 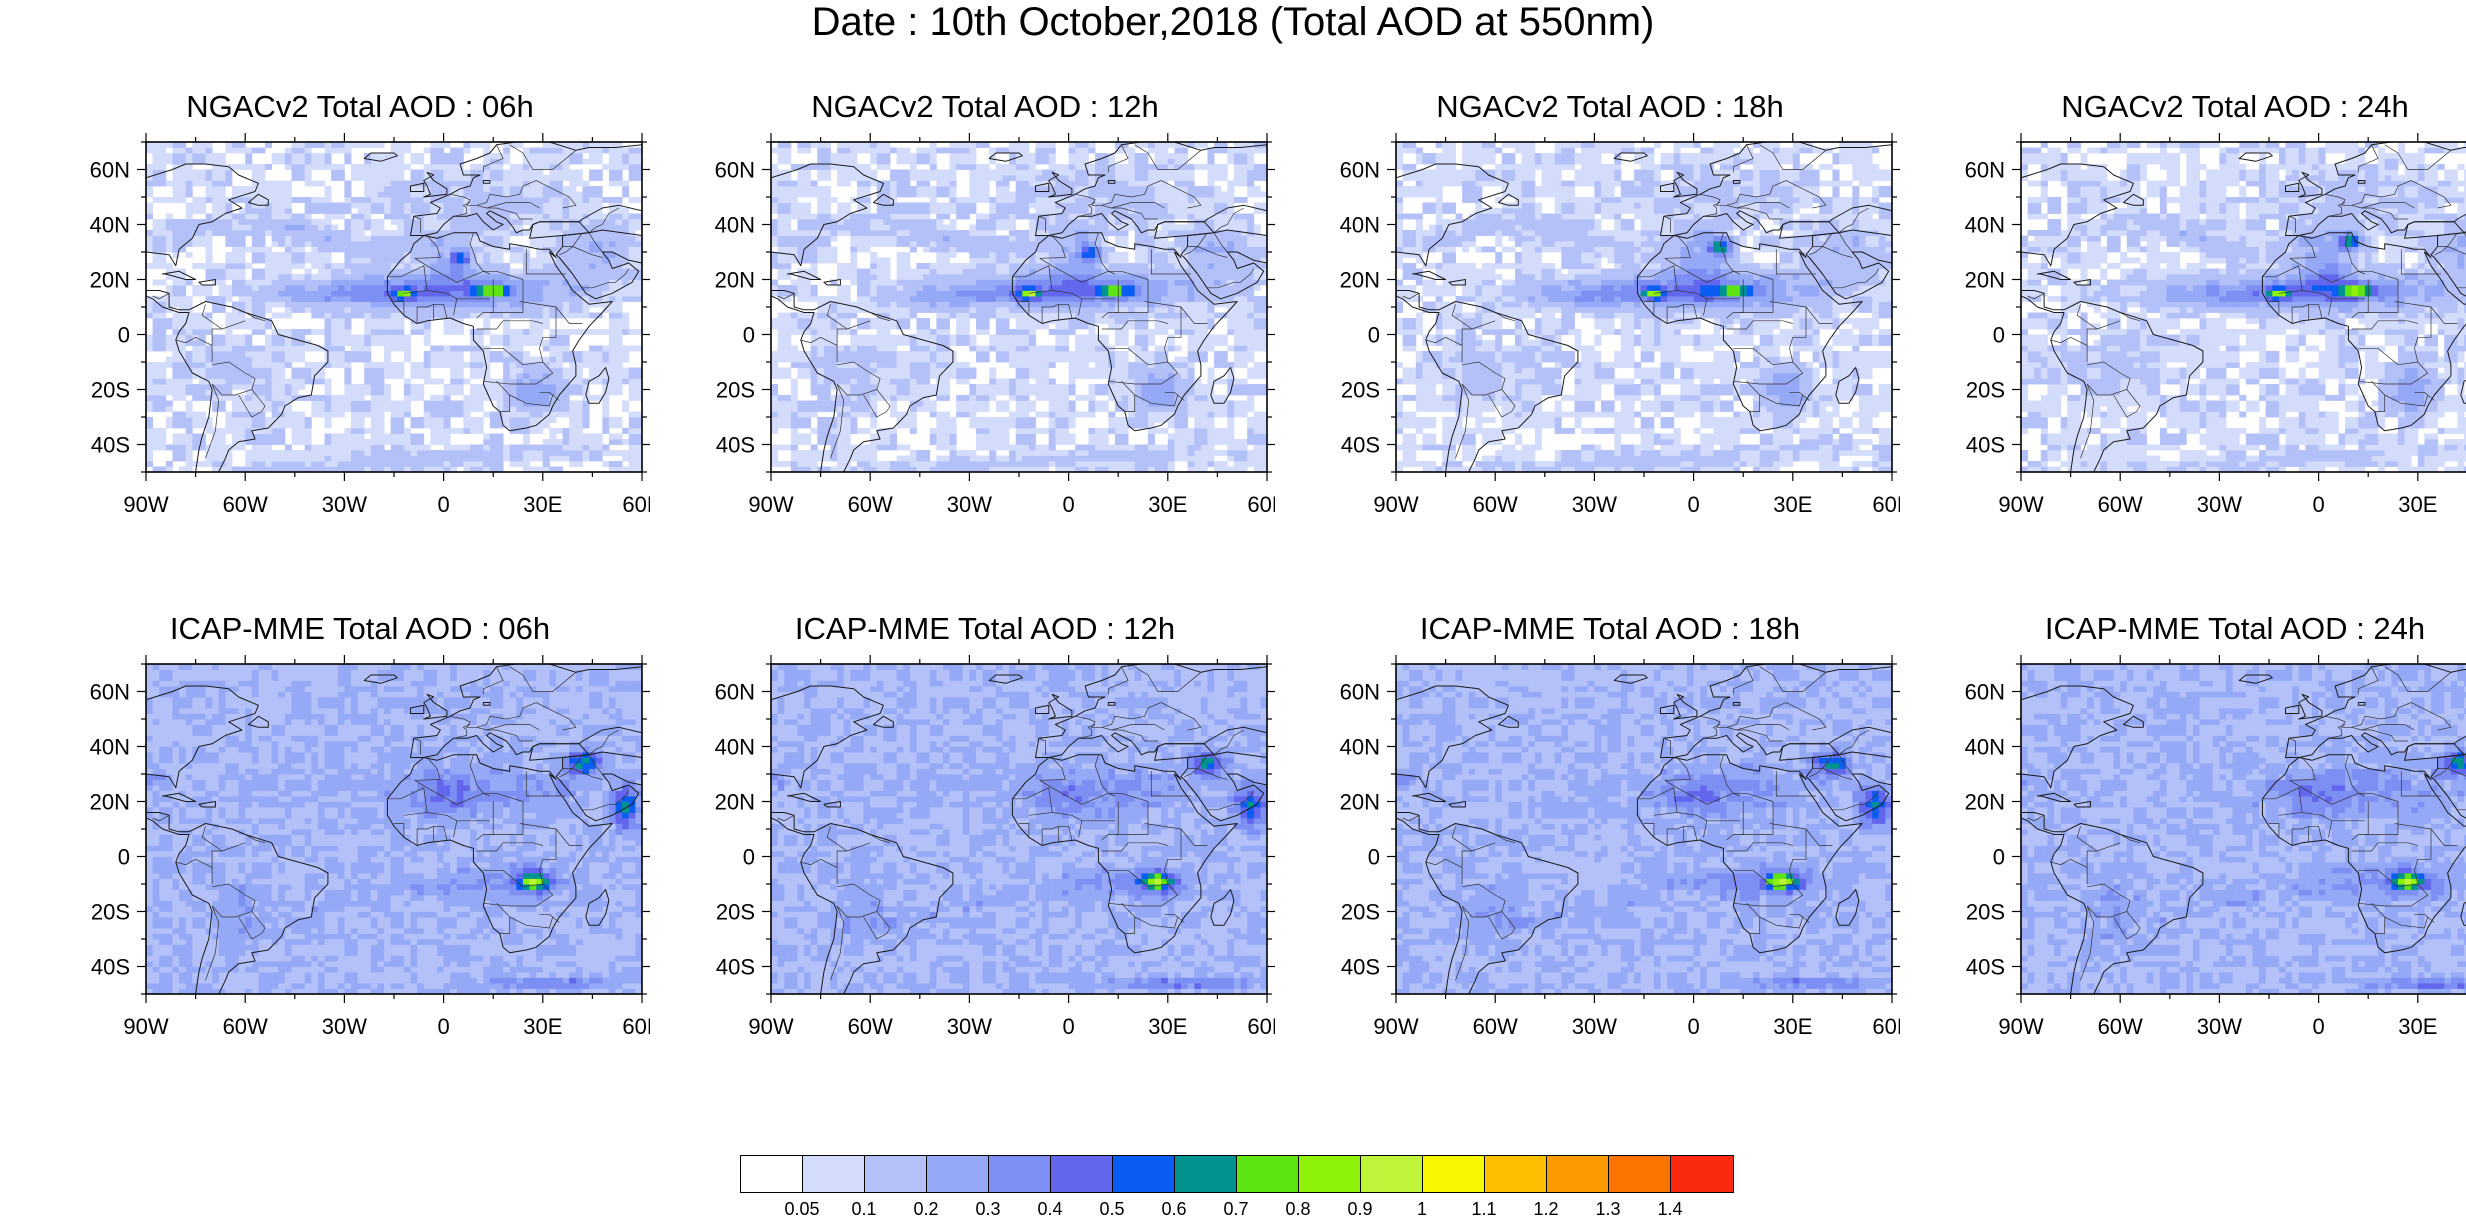 What do you see at coordinates (1111, 1209) in the screenshot?
I see `colorbar-label: 0.5` at bounding box center [1111, 1209].